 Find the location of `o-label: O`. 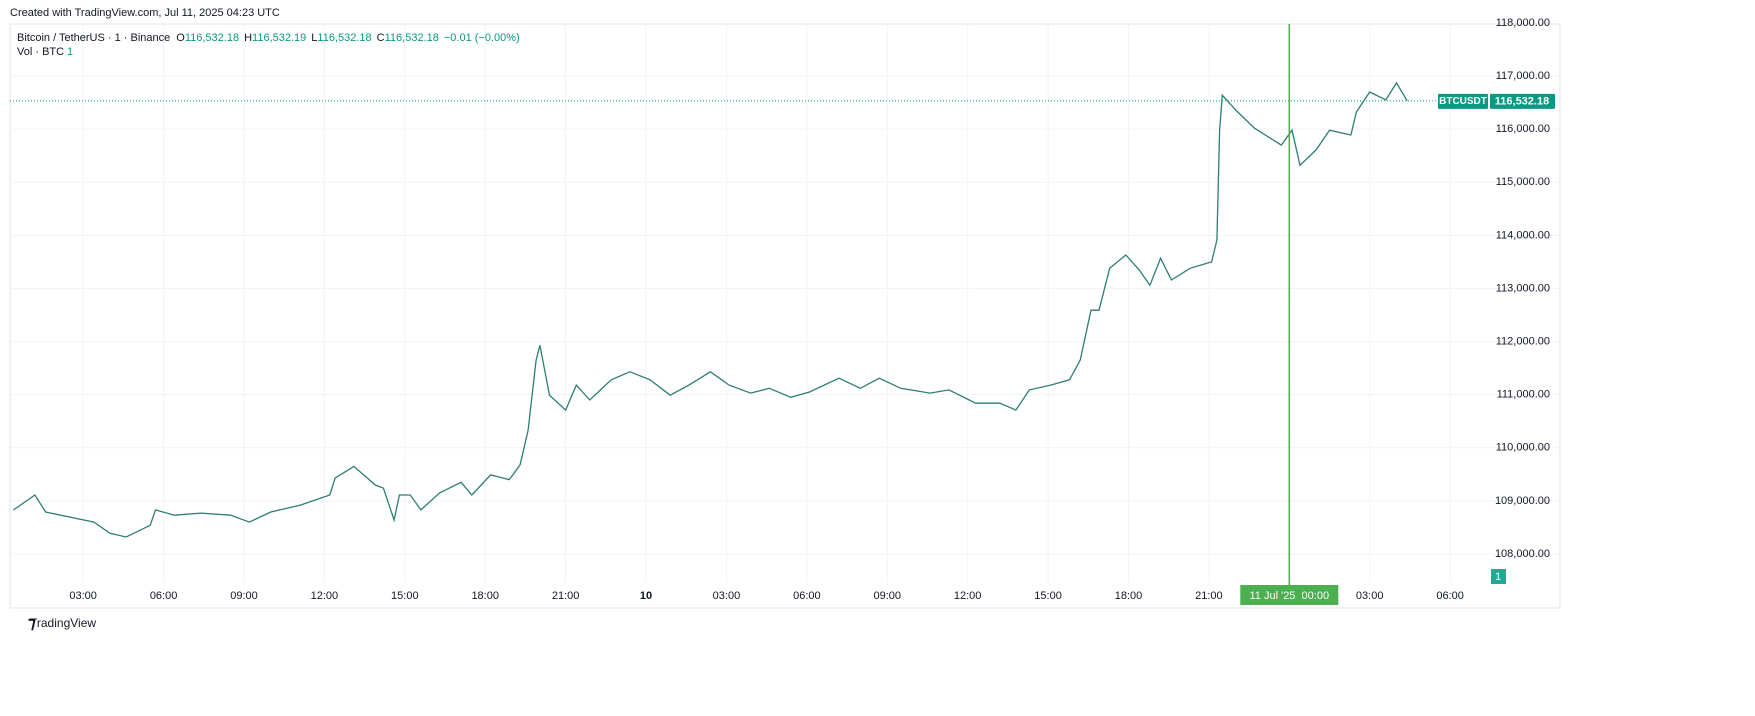

o-label: O is located at coordinates (180, 38).